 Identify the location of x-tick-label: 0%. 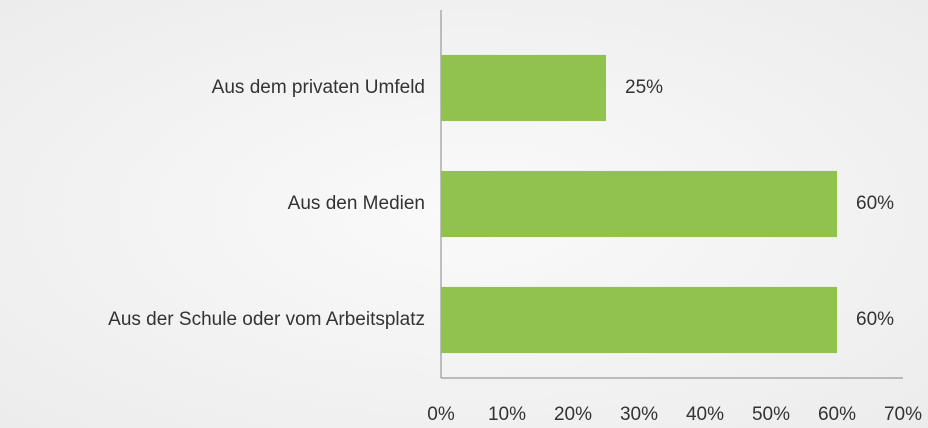
(441, 414).